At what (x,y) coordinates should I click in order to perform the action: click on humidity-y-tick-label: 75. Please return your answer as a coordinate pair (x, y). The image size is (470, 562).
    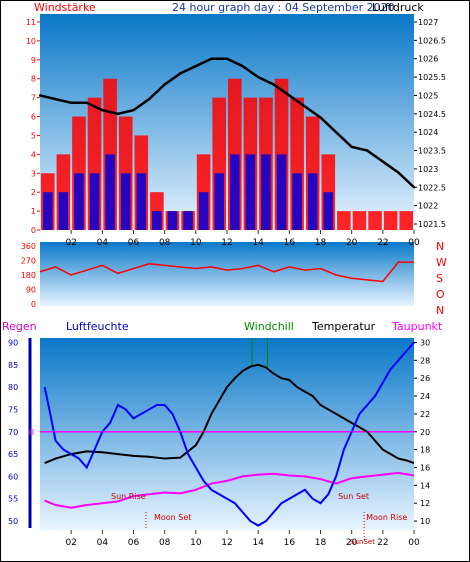
    Looking at the image, I should click on (13, 409).